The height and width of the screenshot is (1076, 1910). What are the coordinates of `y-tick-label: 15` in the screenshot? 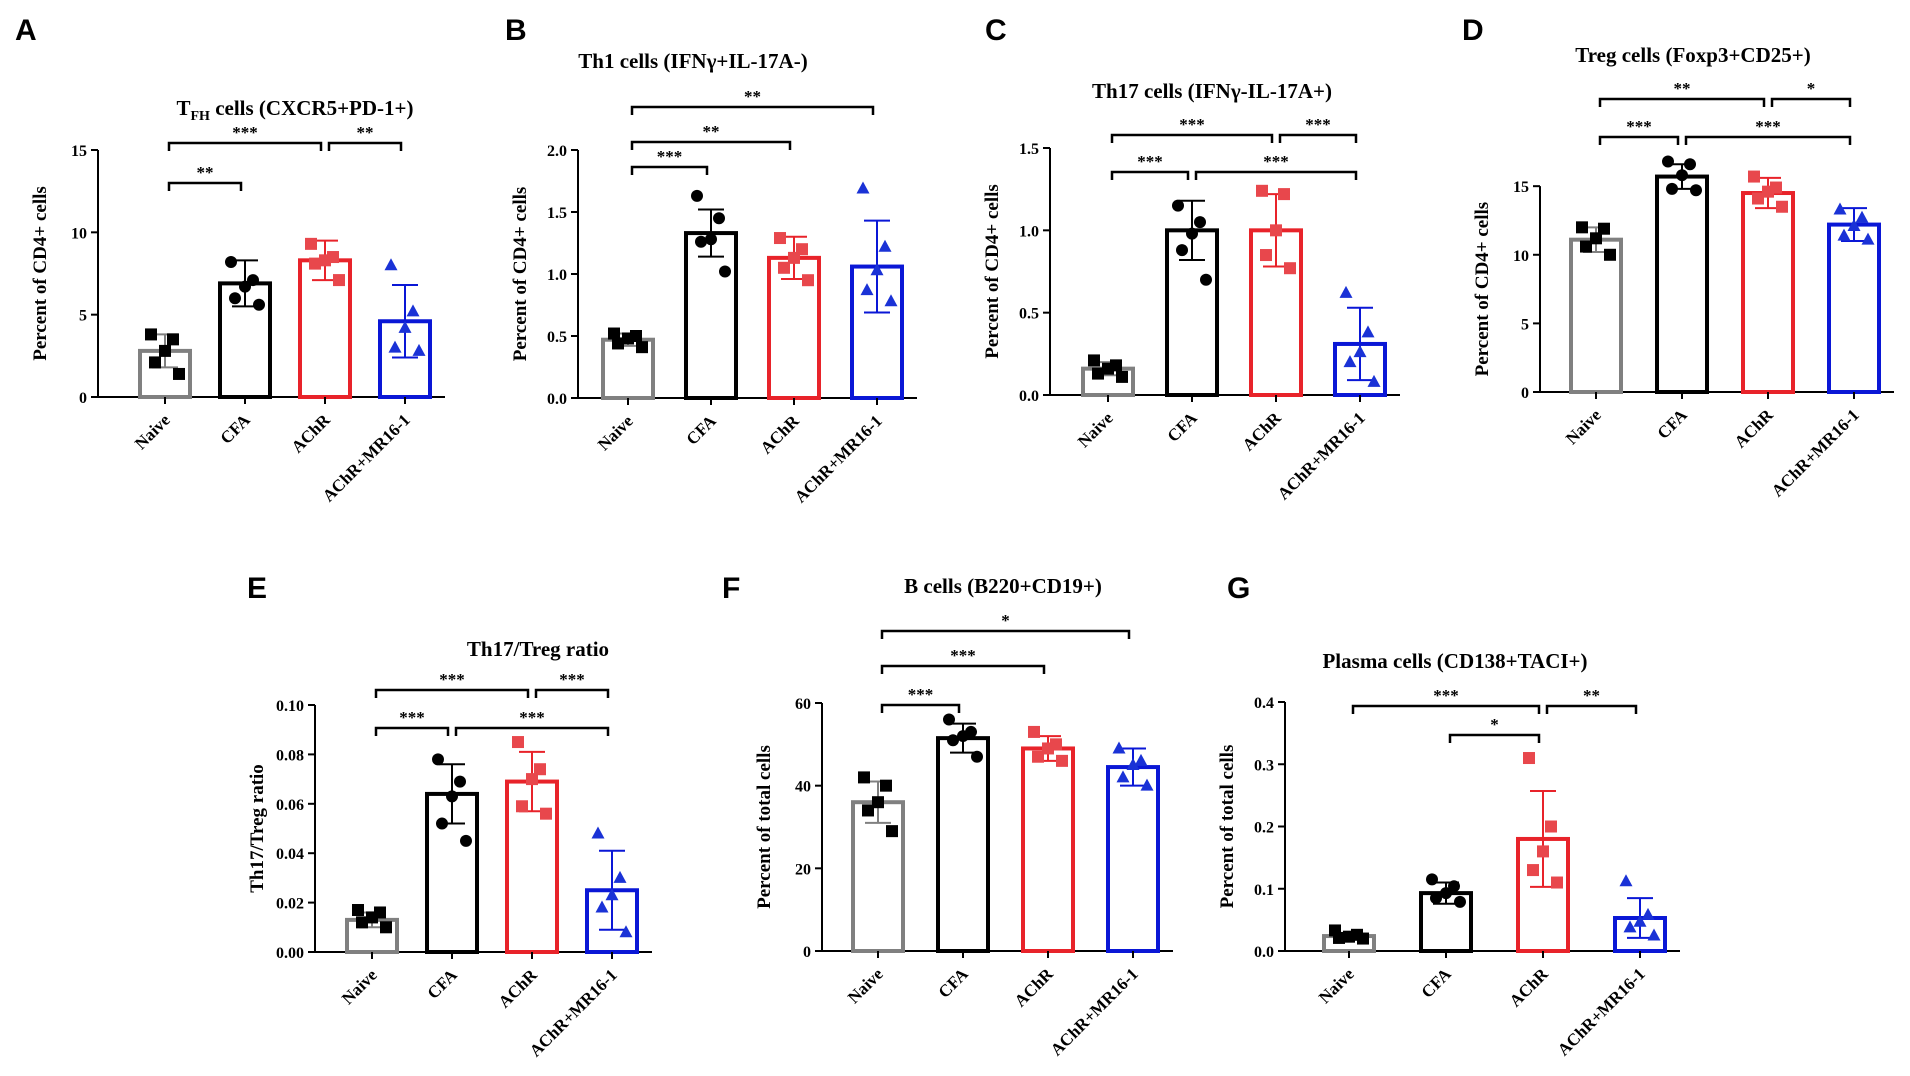 It's located at (79, 151).